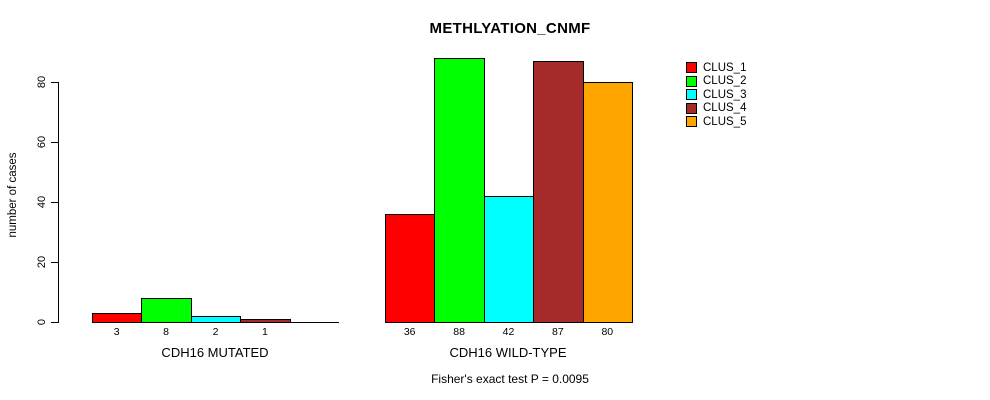 The width and height of the screenshot is (990, 400). I want to click on legend-item-clus_4: CLUS_4, so click(716, 109).